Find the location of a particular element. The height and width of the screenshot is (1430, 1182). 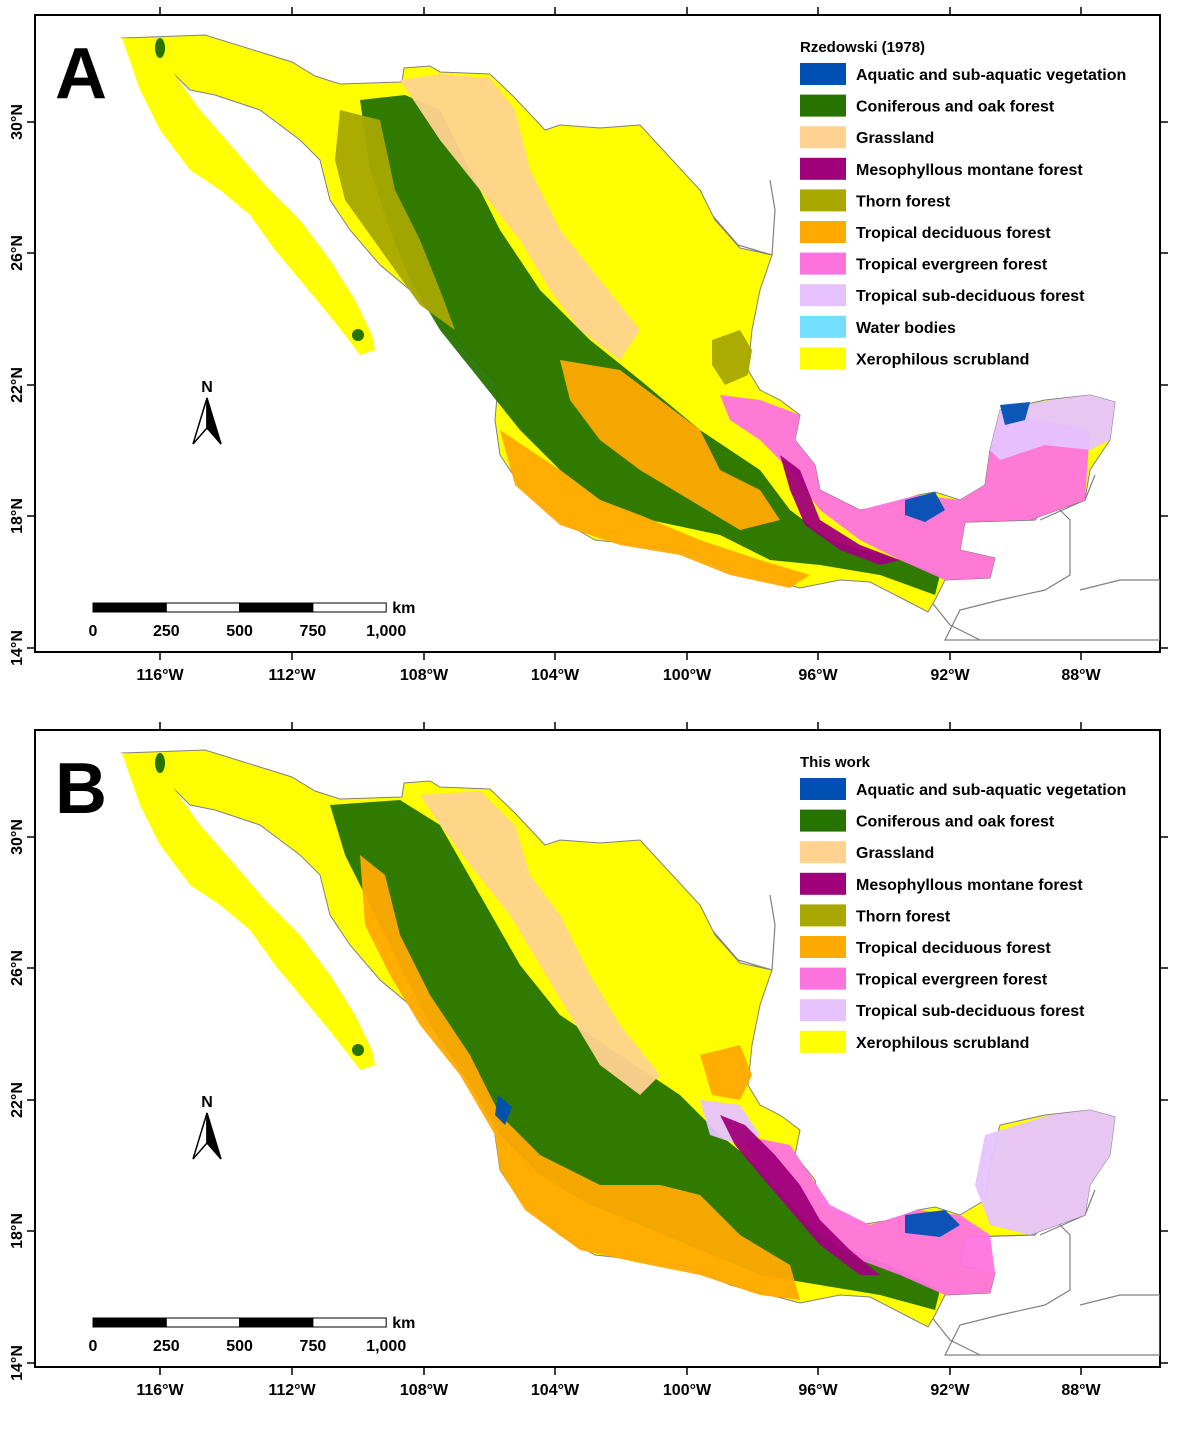

vegetation-grassland is located at coordinates (540, 943).